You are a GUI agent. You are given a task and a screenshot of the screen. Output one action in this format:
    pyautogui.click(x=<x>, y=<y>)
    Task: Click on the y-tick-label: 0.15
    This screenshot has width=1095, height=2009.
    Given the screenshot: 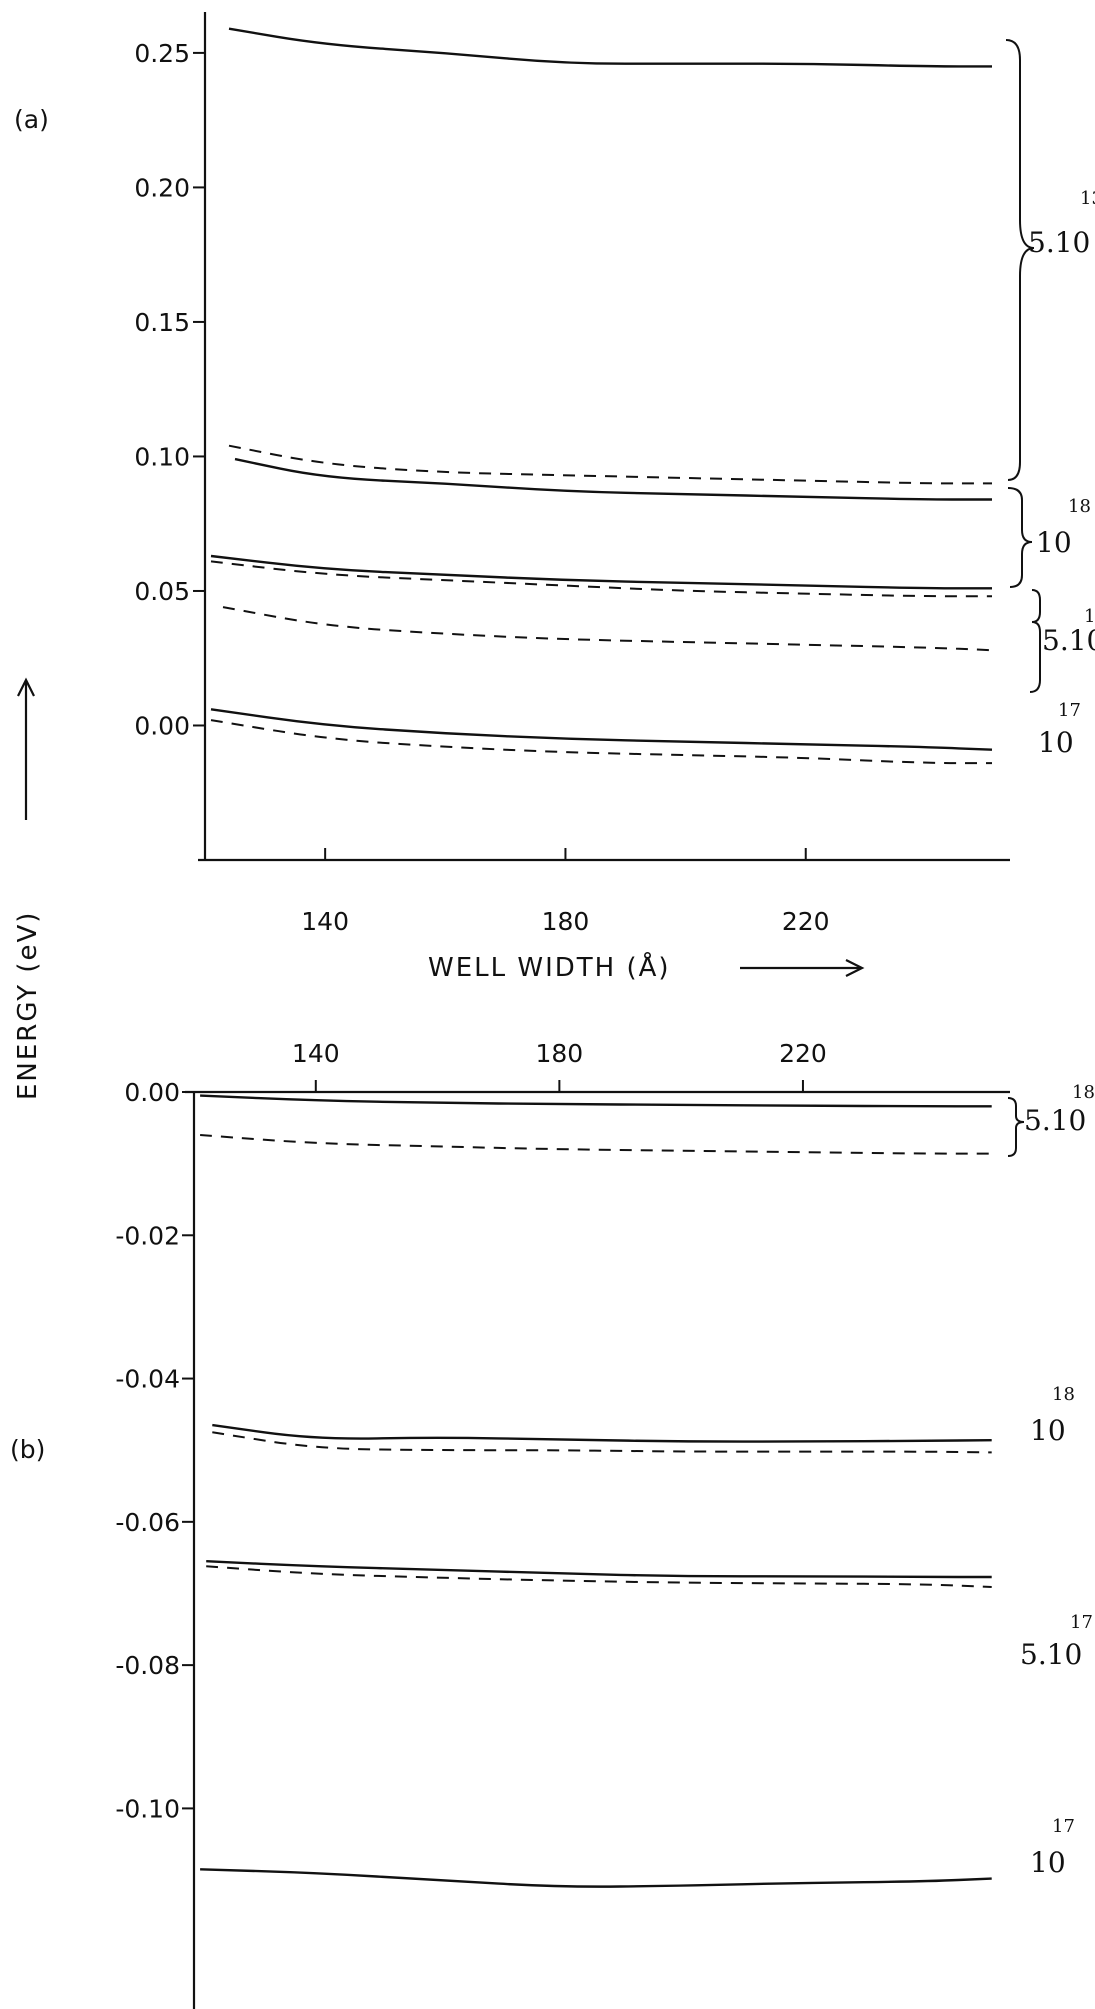 What is the action you would take?
    pyautogui.click(x=162, y=322)
    